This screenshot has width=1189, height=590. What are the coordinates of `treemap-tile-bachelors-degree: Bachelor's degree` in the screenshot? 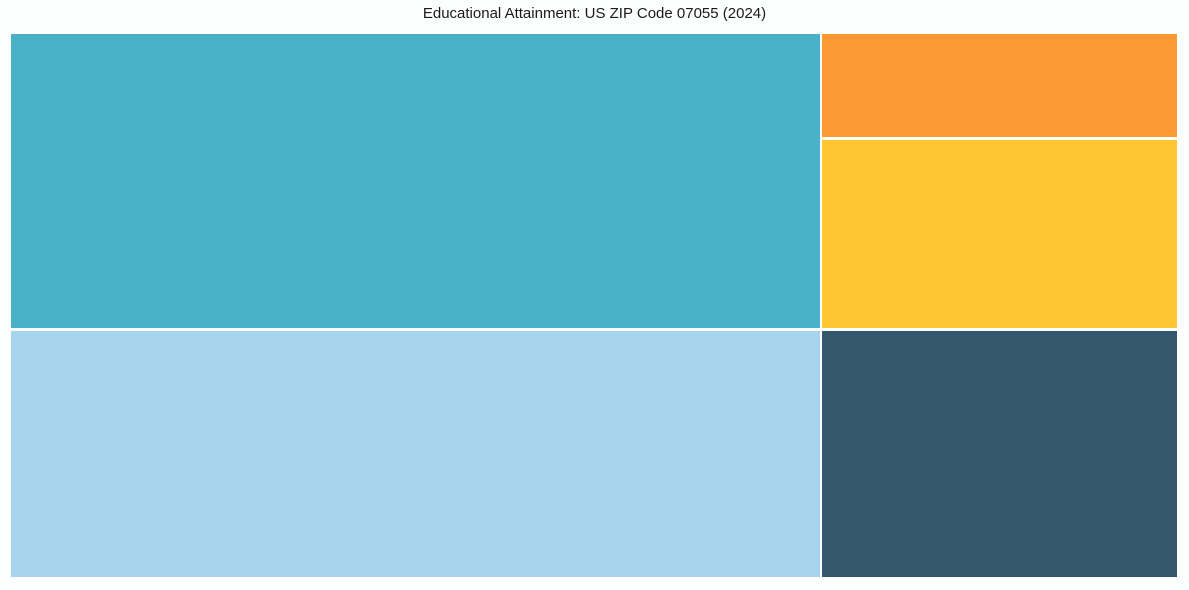 It's located at (999, 233).